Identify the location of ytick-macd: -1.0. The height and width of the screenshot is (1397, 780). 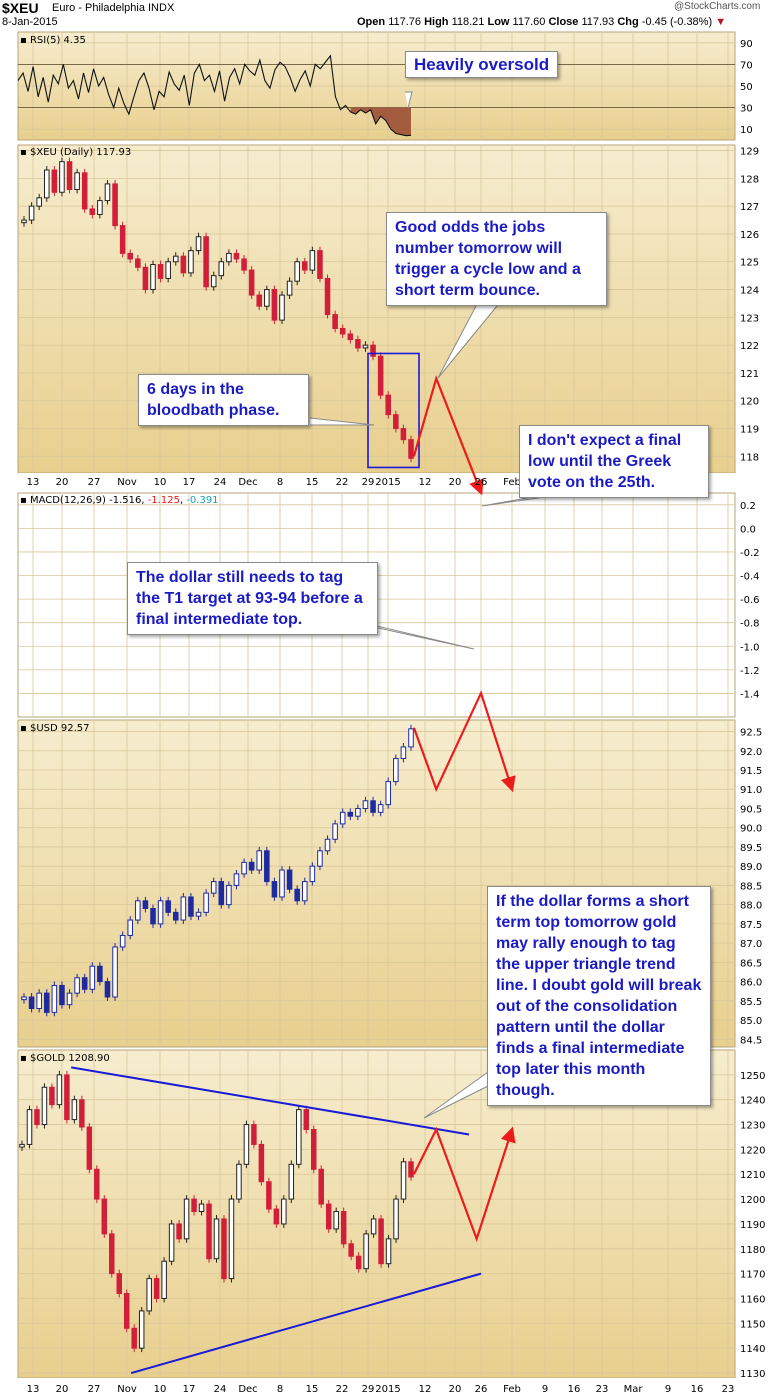
(750, 647).